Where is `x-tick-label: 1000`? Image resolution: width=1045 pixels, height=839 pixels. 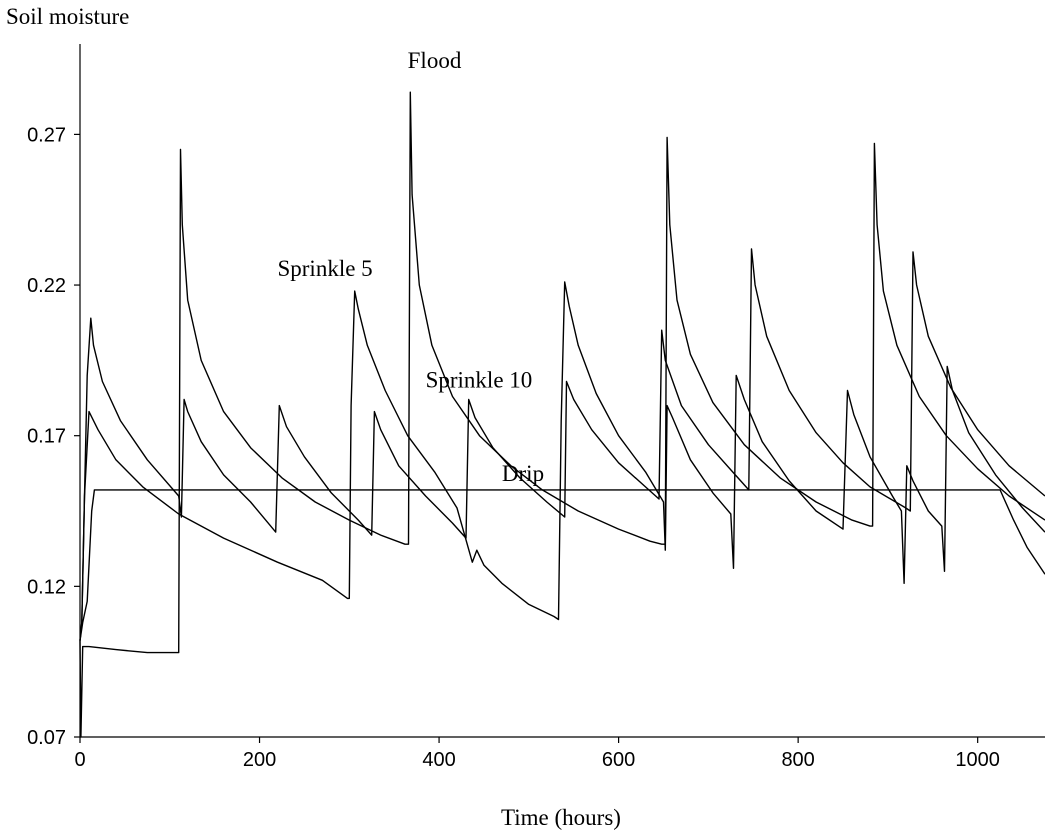 x-tick-label: 1000 is located at coordinates (977, 760).